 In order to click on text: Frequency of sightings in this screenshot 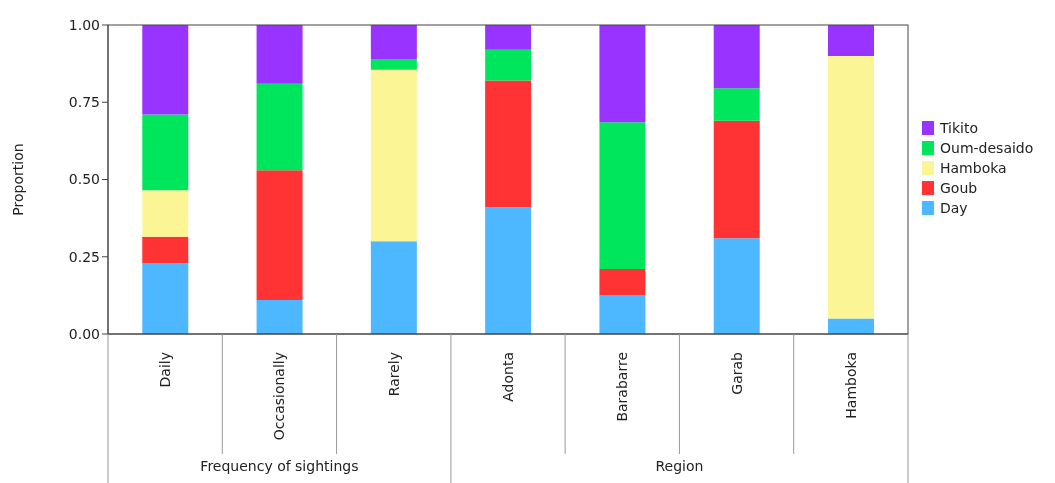, I will do `click(279, 466)`.